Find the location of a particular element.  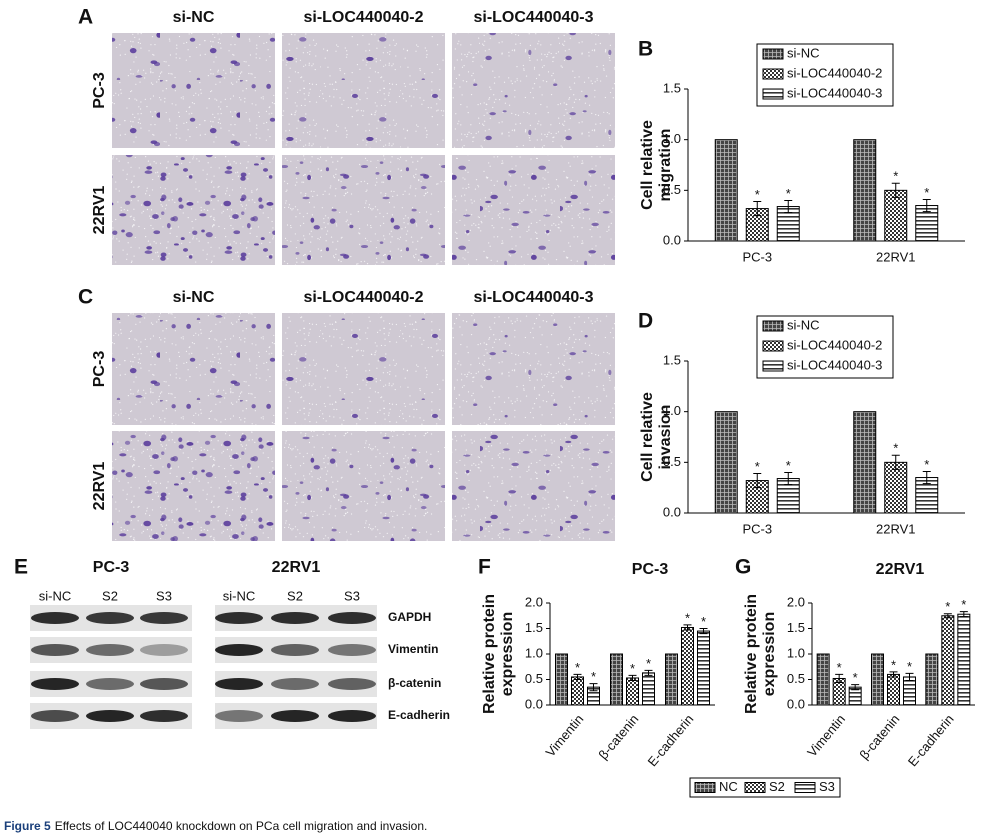

y-axis-label: Relative protein is located at coordinates (751, 654).